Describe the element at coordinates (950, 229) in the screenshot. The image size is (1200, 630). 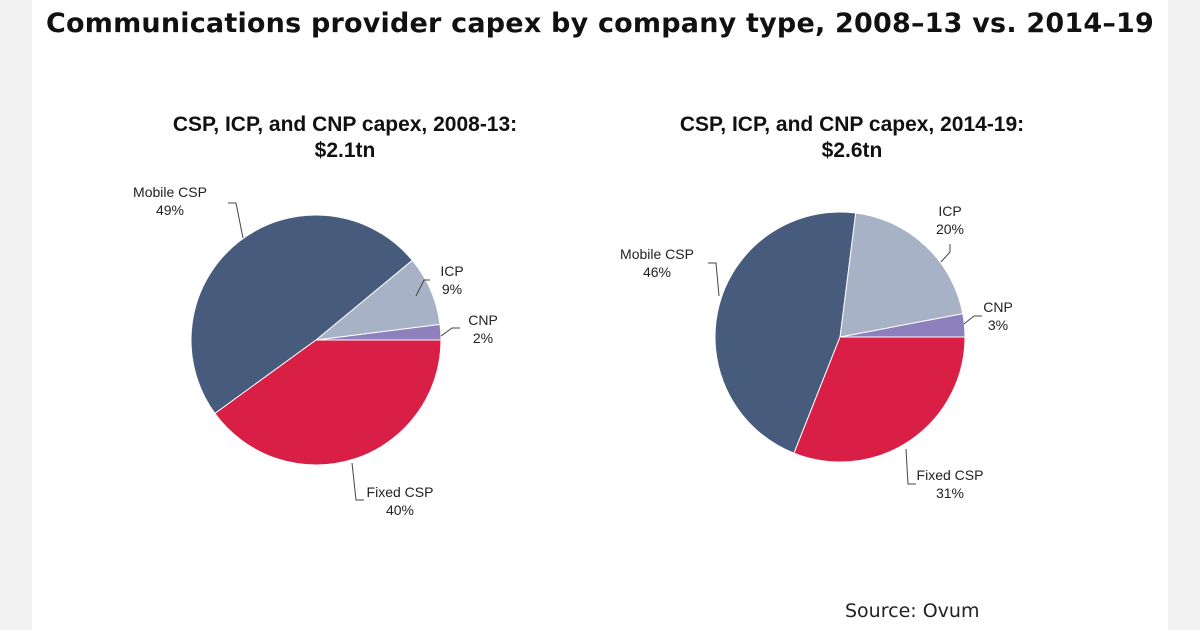
I see `pie-2-value-icp: 20%` at that location.